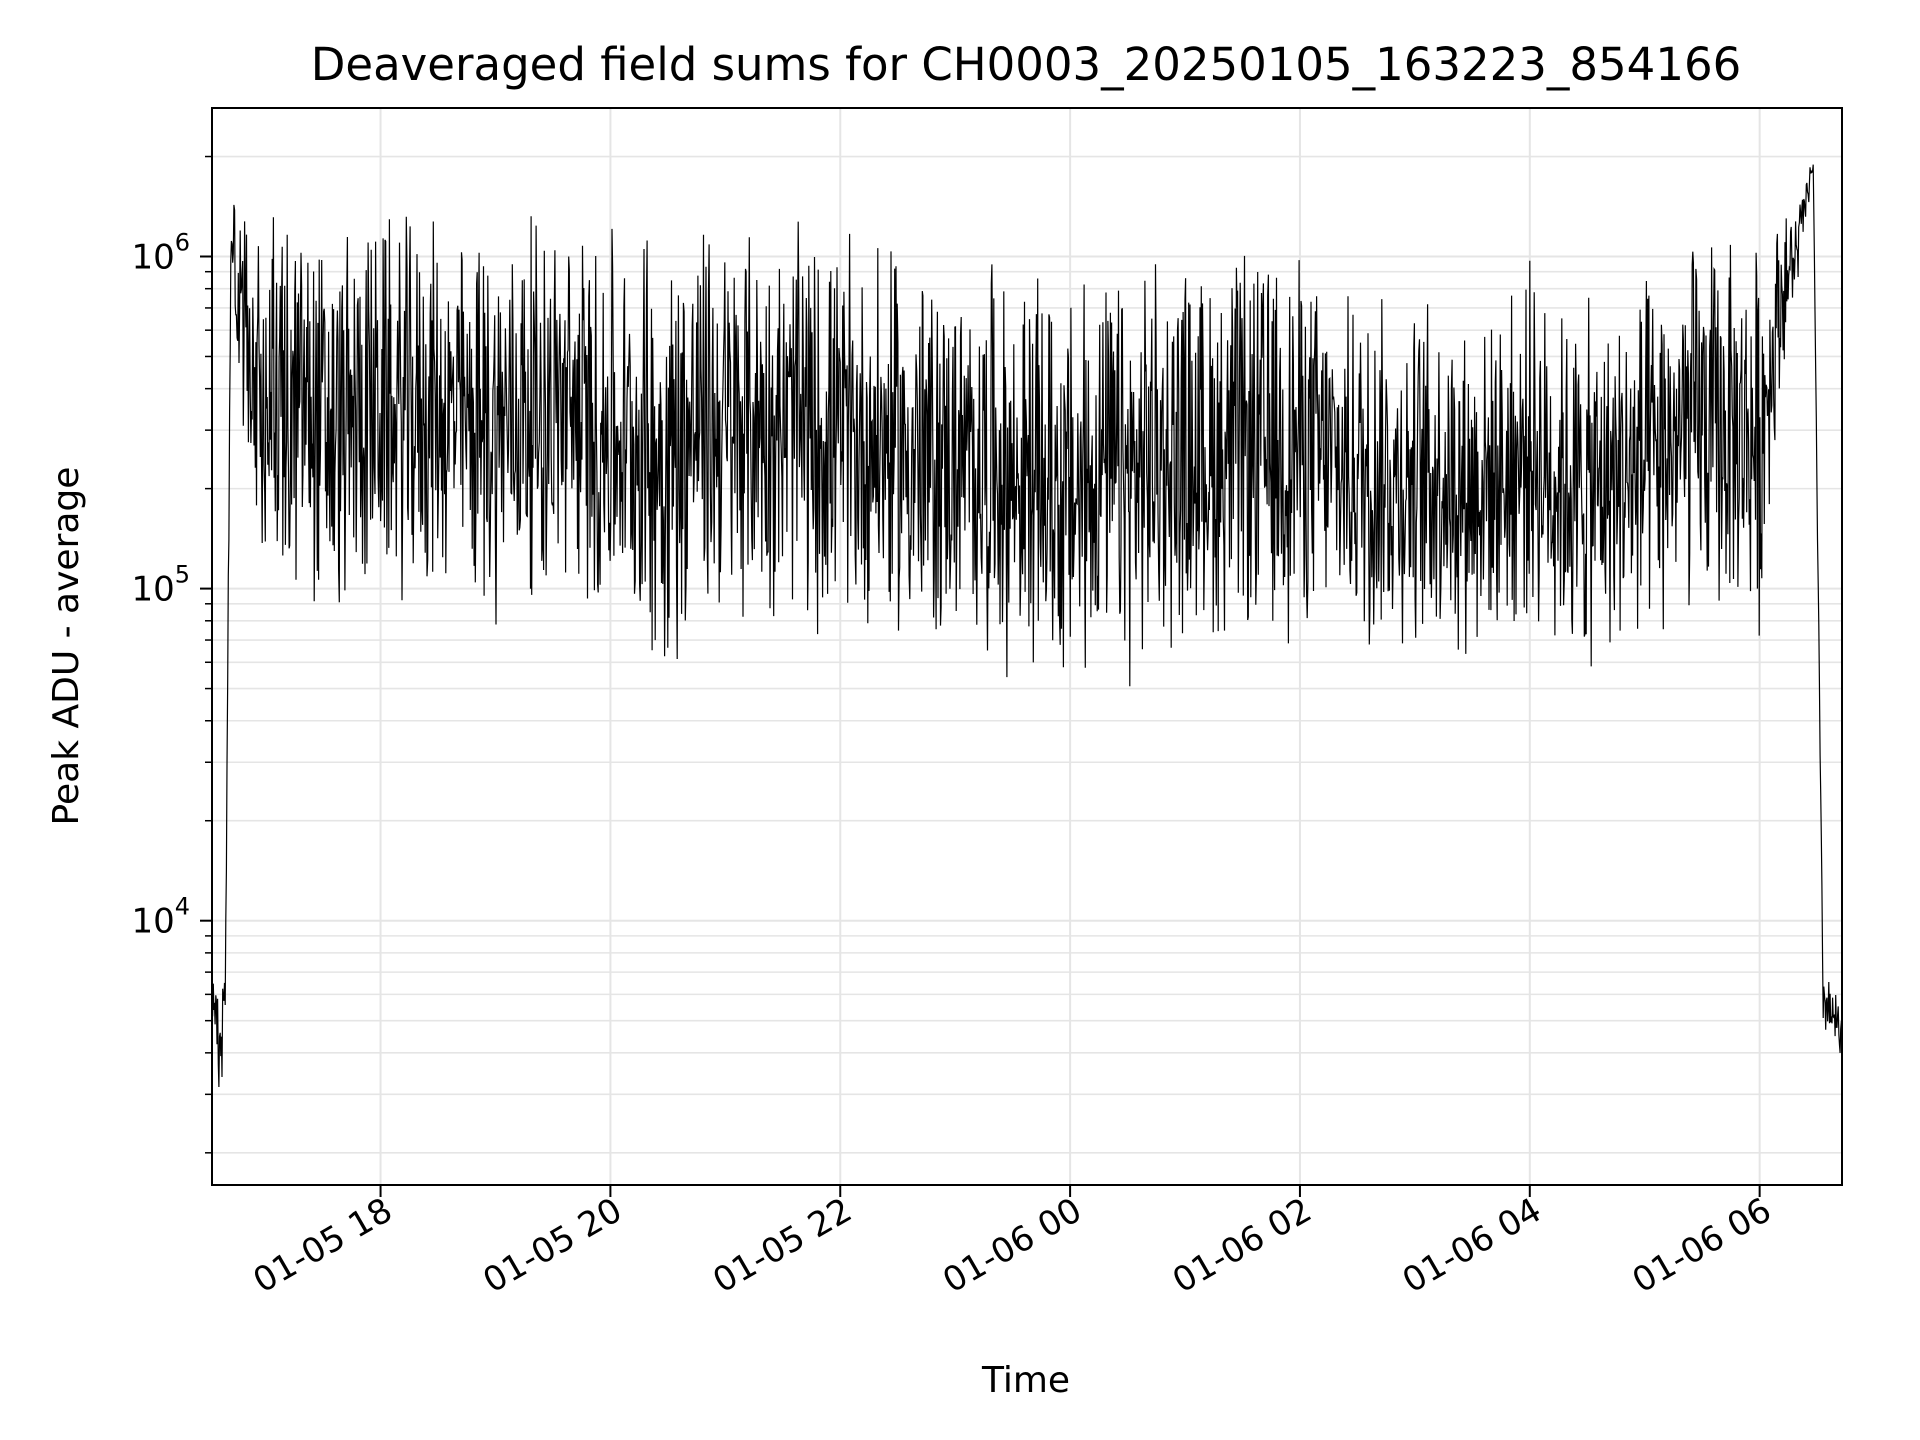 This screenshot has width=1920, height=1440. I want to click on x-tick-label: 01-05 18, so click(323, 1245).